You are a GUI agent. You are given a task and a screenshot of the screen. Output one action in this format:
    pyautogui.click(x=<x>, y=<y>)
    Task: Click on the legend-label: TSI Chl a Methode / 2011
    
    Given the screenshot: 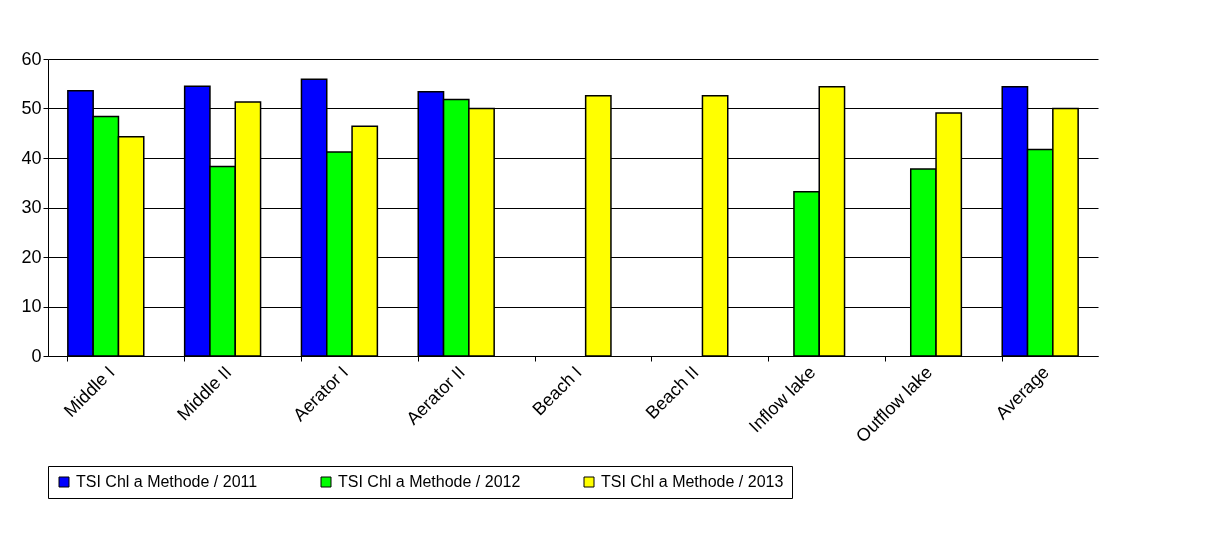 What is the action you would take?
    pyautogui.click(x=167, y=481)
    